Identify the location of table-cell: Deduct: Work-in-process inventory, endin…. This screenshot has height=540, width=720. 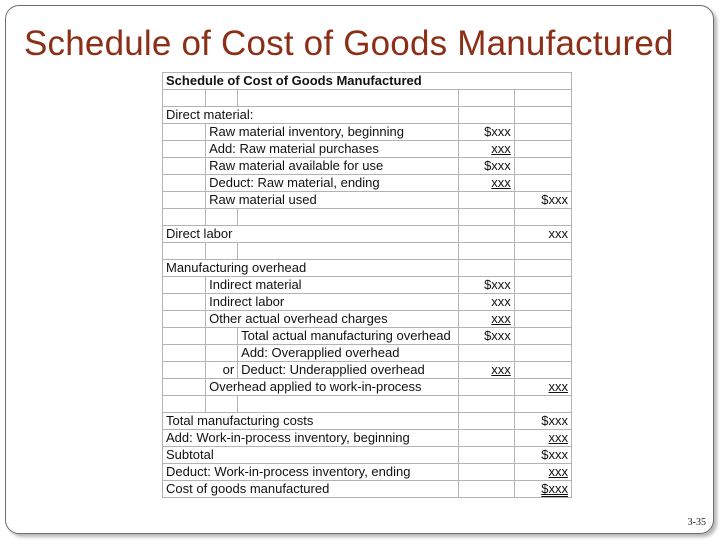
(310, 472).